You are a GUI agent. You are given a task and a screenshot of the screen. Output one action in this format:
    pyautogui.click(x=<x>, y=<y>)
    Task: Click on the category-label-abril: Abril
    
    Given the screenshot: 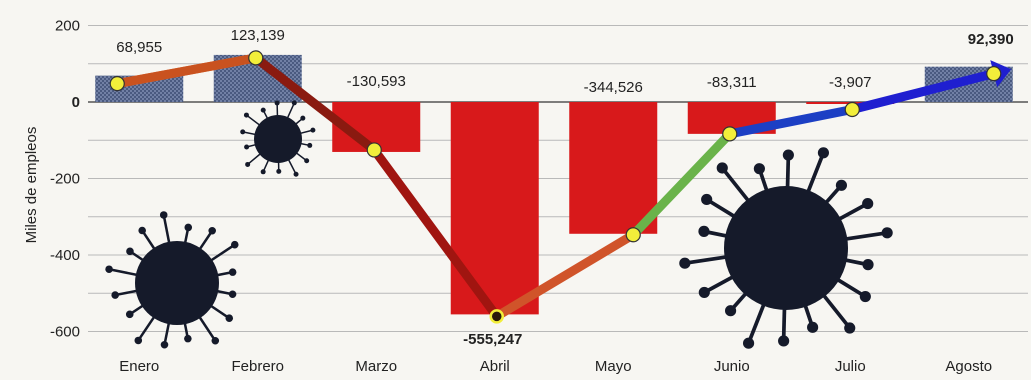 What is the action you would take?
    pyautogui.click(x=495, y=366)
    